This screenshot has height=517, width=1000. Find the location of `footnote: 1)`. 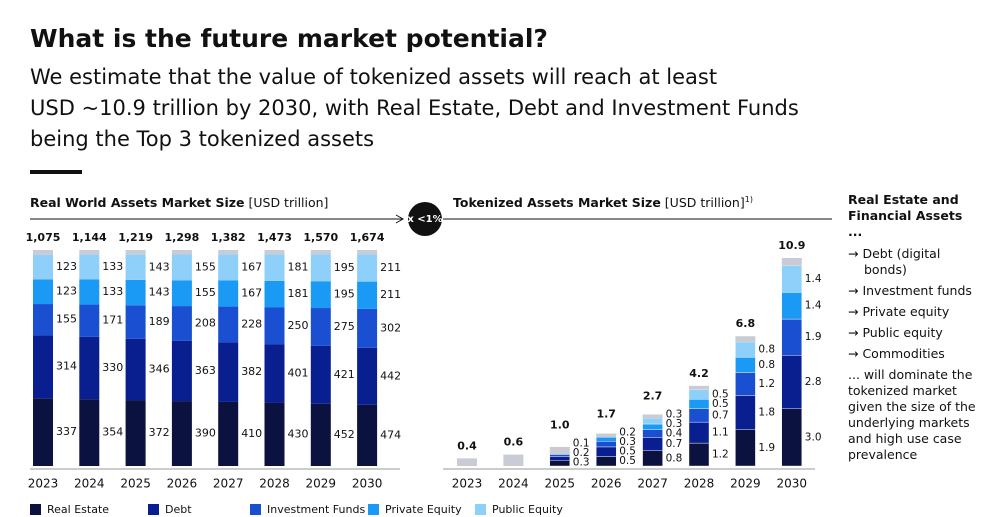

footnote: 1) is located at coordinates (749, 199).